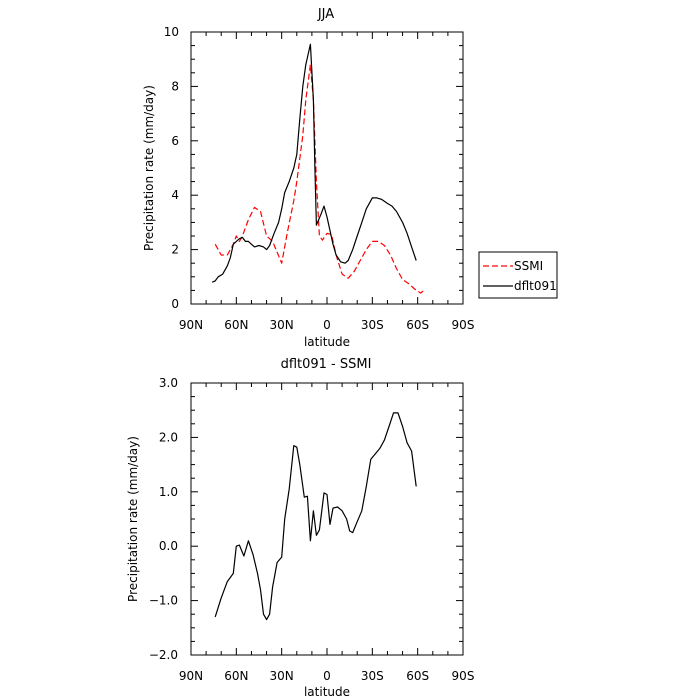 Image resolution: width=700 pixels, height=700 pixels. What do you see at coordinates (168, 492) in the screenshot?
I see `y-tick-label: 1.0` at bounding box center [168, 492].